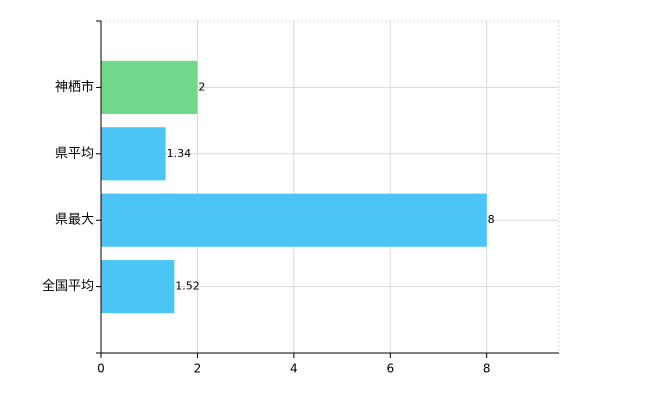  Describe the element at coordinates (201, 86) in the screenshot. I see `data-label: 2` at that location.